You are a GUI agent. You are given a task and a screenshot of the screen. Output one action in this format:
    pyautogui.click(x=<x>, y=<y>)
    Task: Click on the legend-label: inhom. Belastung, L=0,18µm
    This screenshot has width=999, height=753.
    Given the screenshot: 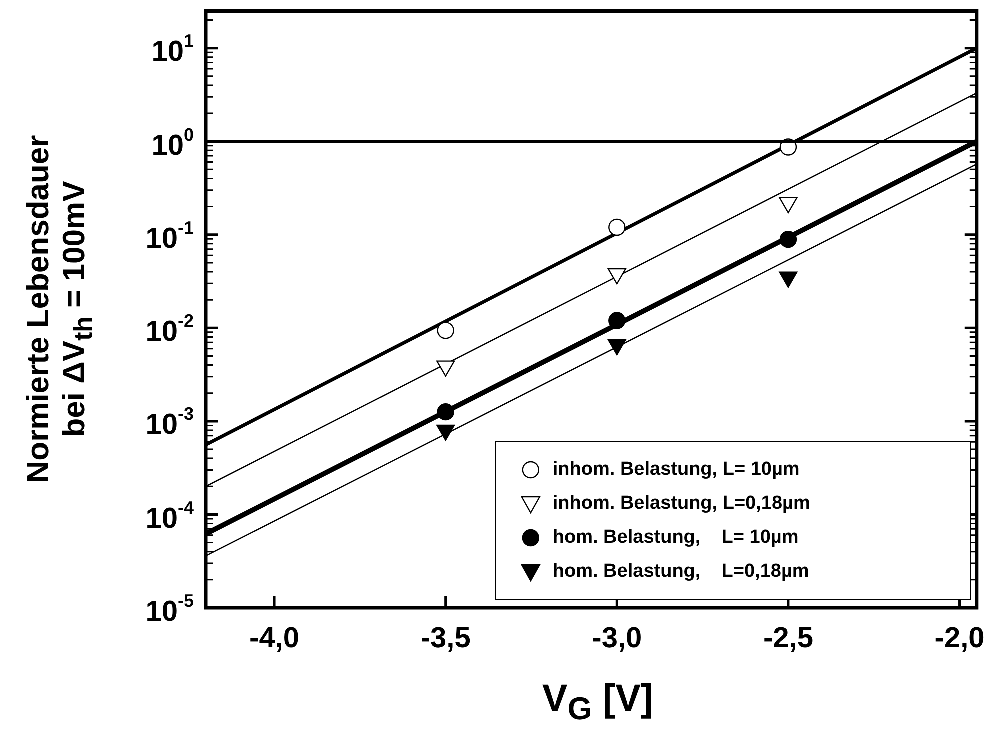 What is the action you would take?
    pyautogui.click(x=681, y=503)
    